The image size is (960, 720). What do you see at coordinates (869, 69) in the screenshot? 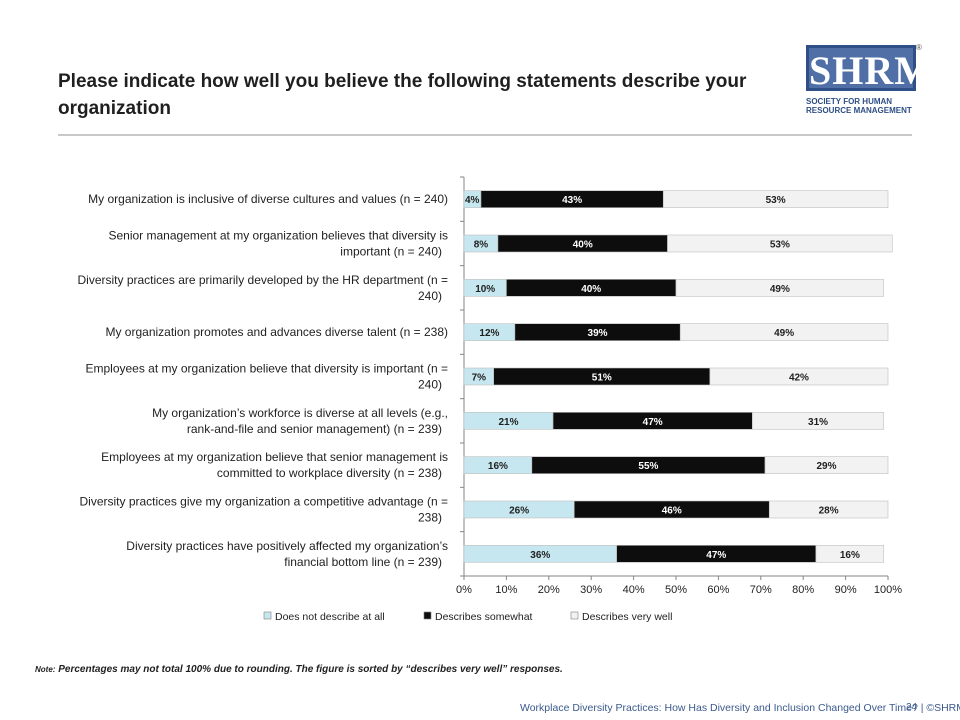
I see `logo-mark: SHRM` at bounding box center [869, 69].